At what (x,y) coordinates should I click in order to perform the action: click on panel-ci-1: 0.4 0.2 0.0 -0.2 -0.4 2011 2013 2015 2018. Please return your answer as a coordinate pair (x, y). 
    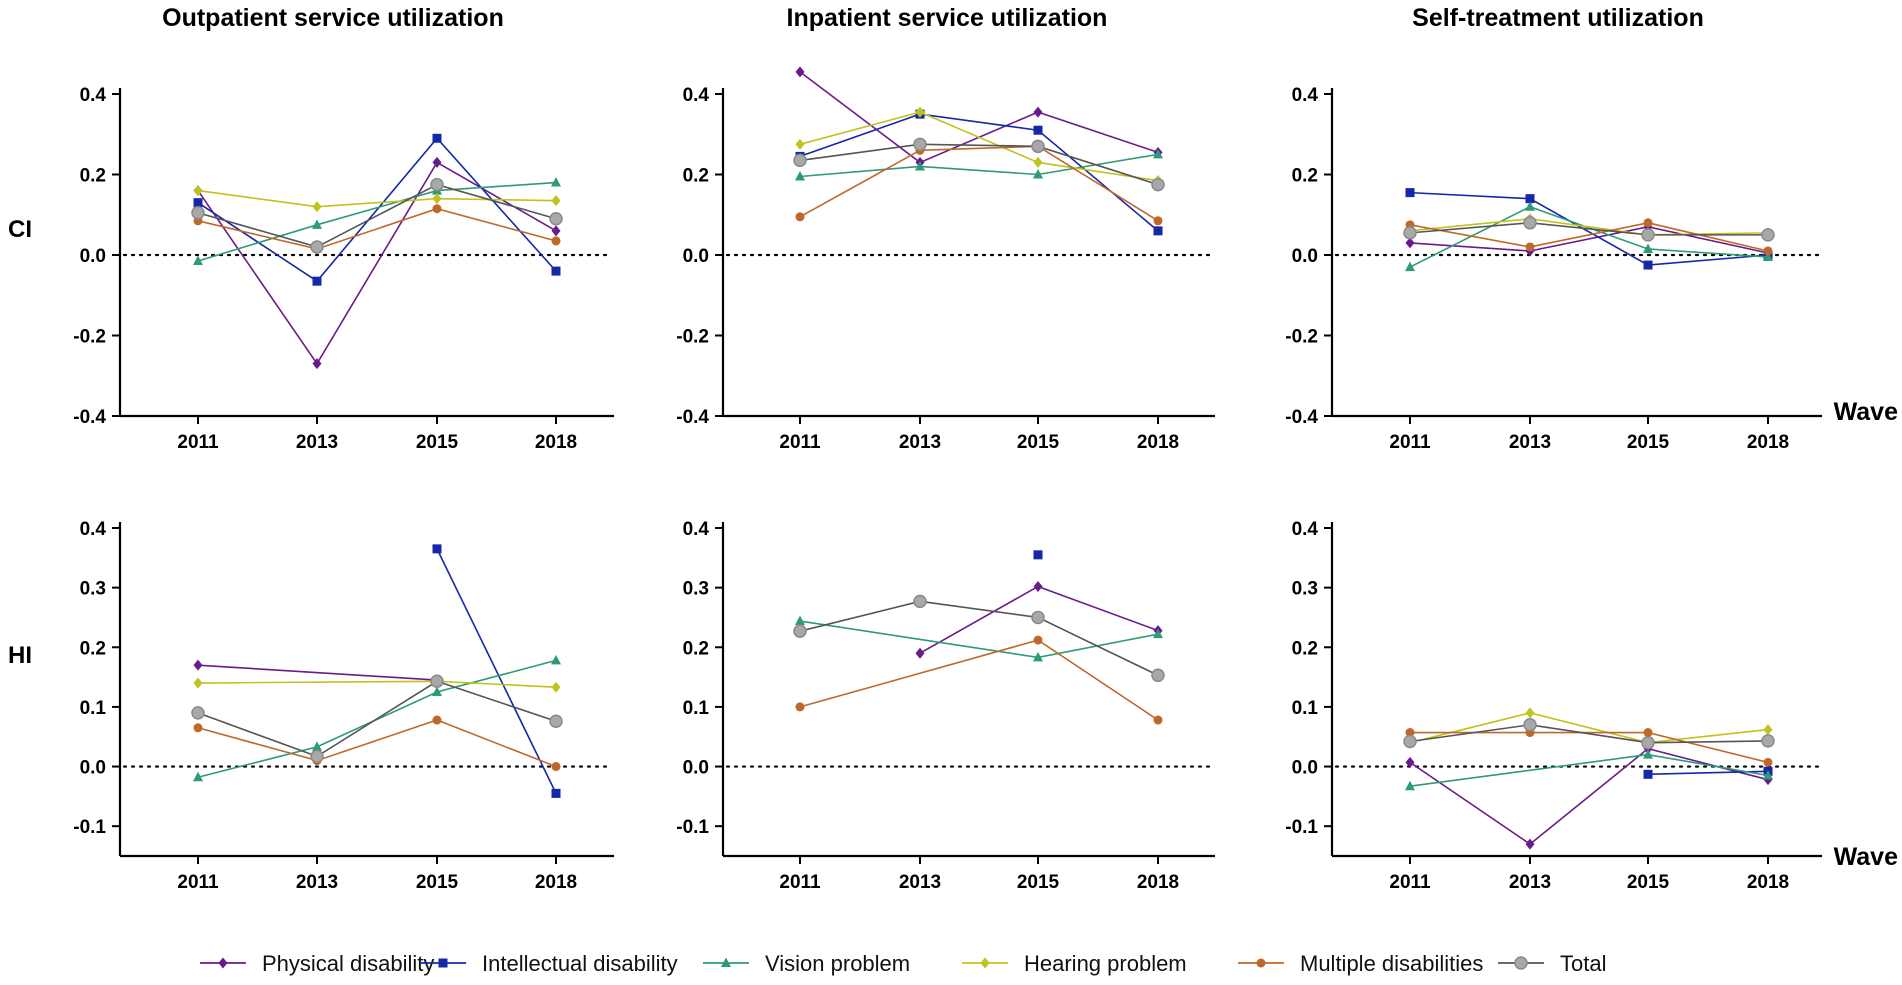
    Looking at the image, I should click on (343, 269).